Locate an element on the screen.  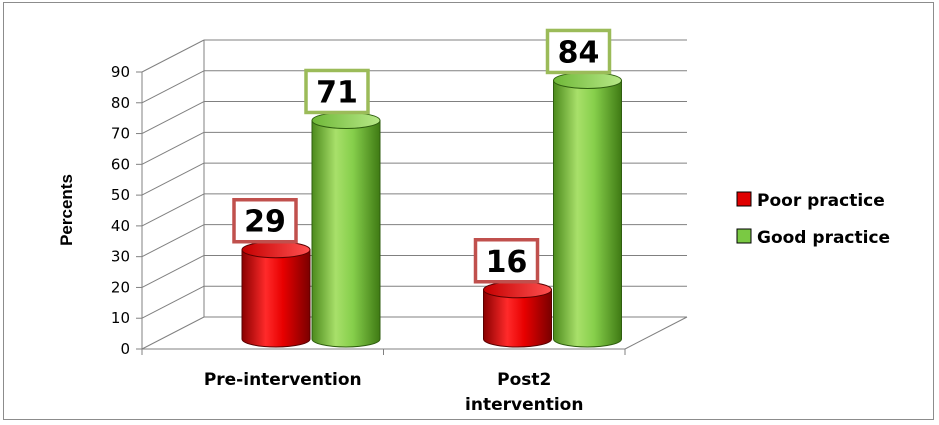
category-label: Pre-intervention is located at coordinates (283, 380).